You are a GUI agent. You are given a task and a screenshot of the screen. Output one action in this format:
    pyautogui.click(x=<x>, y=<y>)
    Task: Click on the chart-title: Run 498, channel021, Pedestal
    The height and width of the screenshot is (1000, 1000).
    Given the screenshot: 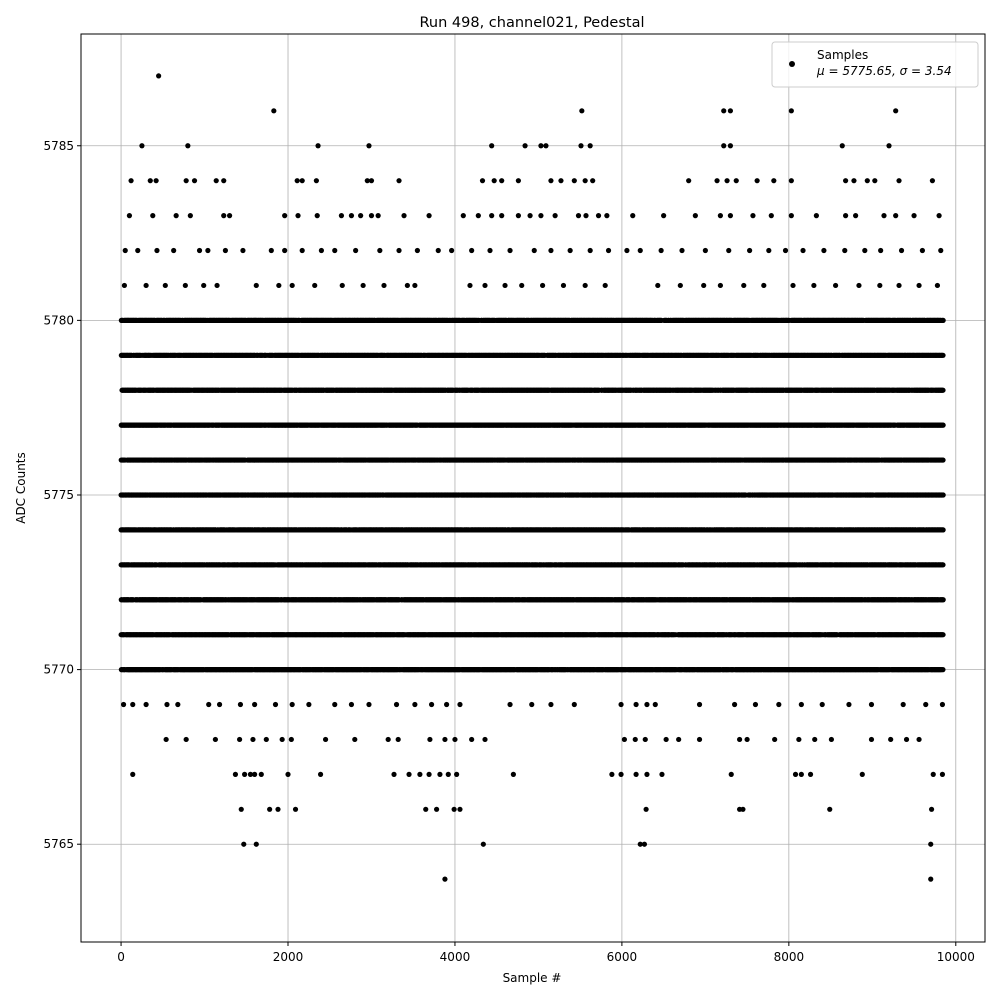 What is the action you would take?
    pyautogui.click(x=531, y=23)
    